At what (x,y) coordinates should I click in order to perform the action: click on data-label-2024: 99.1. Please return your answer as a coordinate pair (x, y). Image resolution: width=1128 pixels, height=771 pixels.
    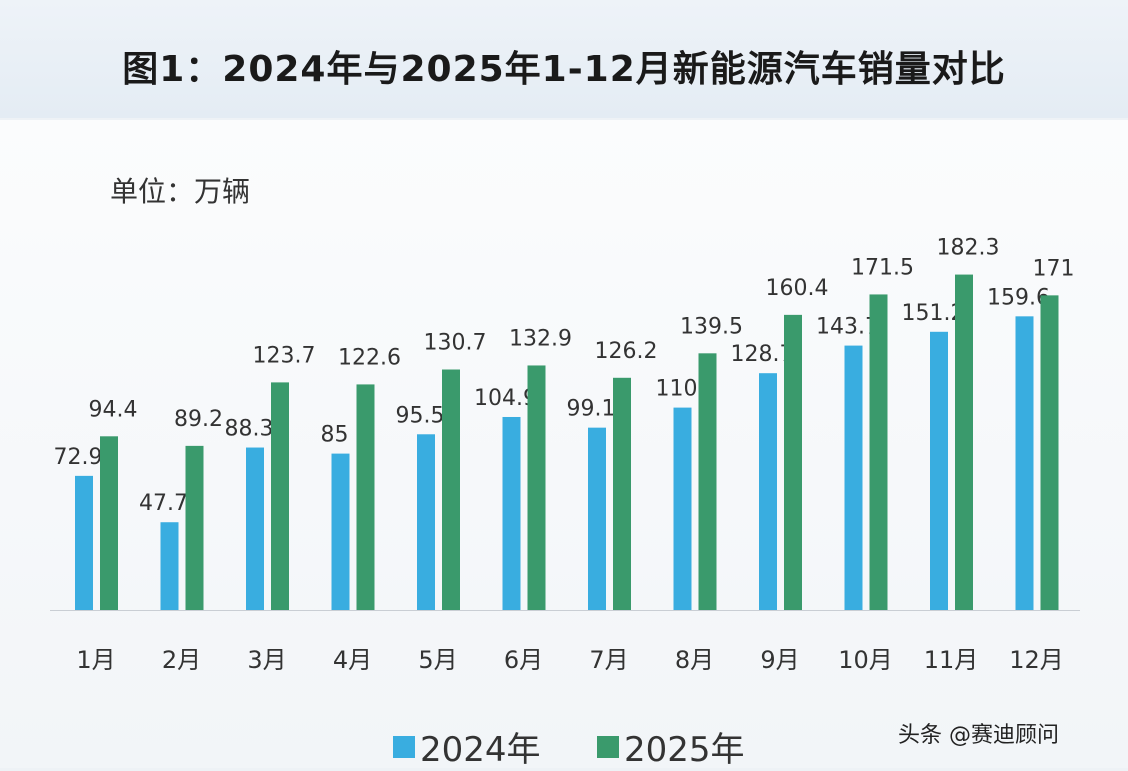
    Looking at the image, I should click on (591, 409).